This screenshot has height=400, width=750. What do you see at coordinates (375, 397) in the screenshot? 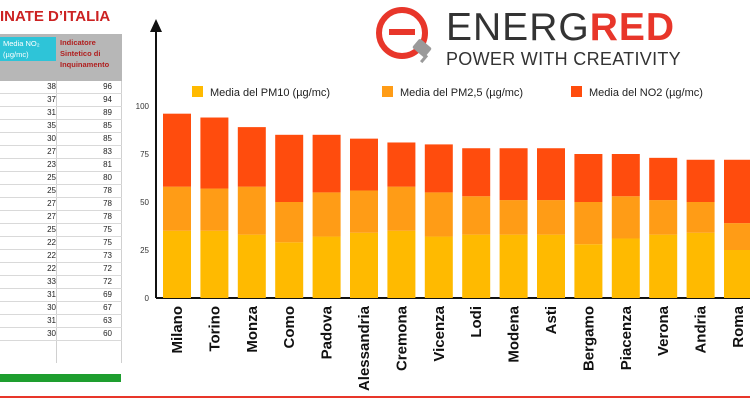
I see `bottom-accent-line` at bounding box center [375, 397].